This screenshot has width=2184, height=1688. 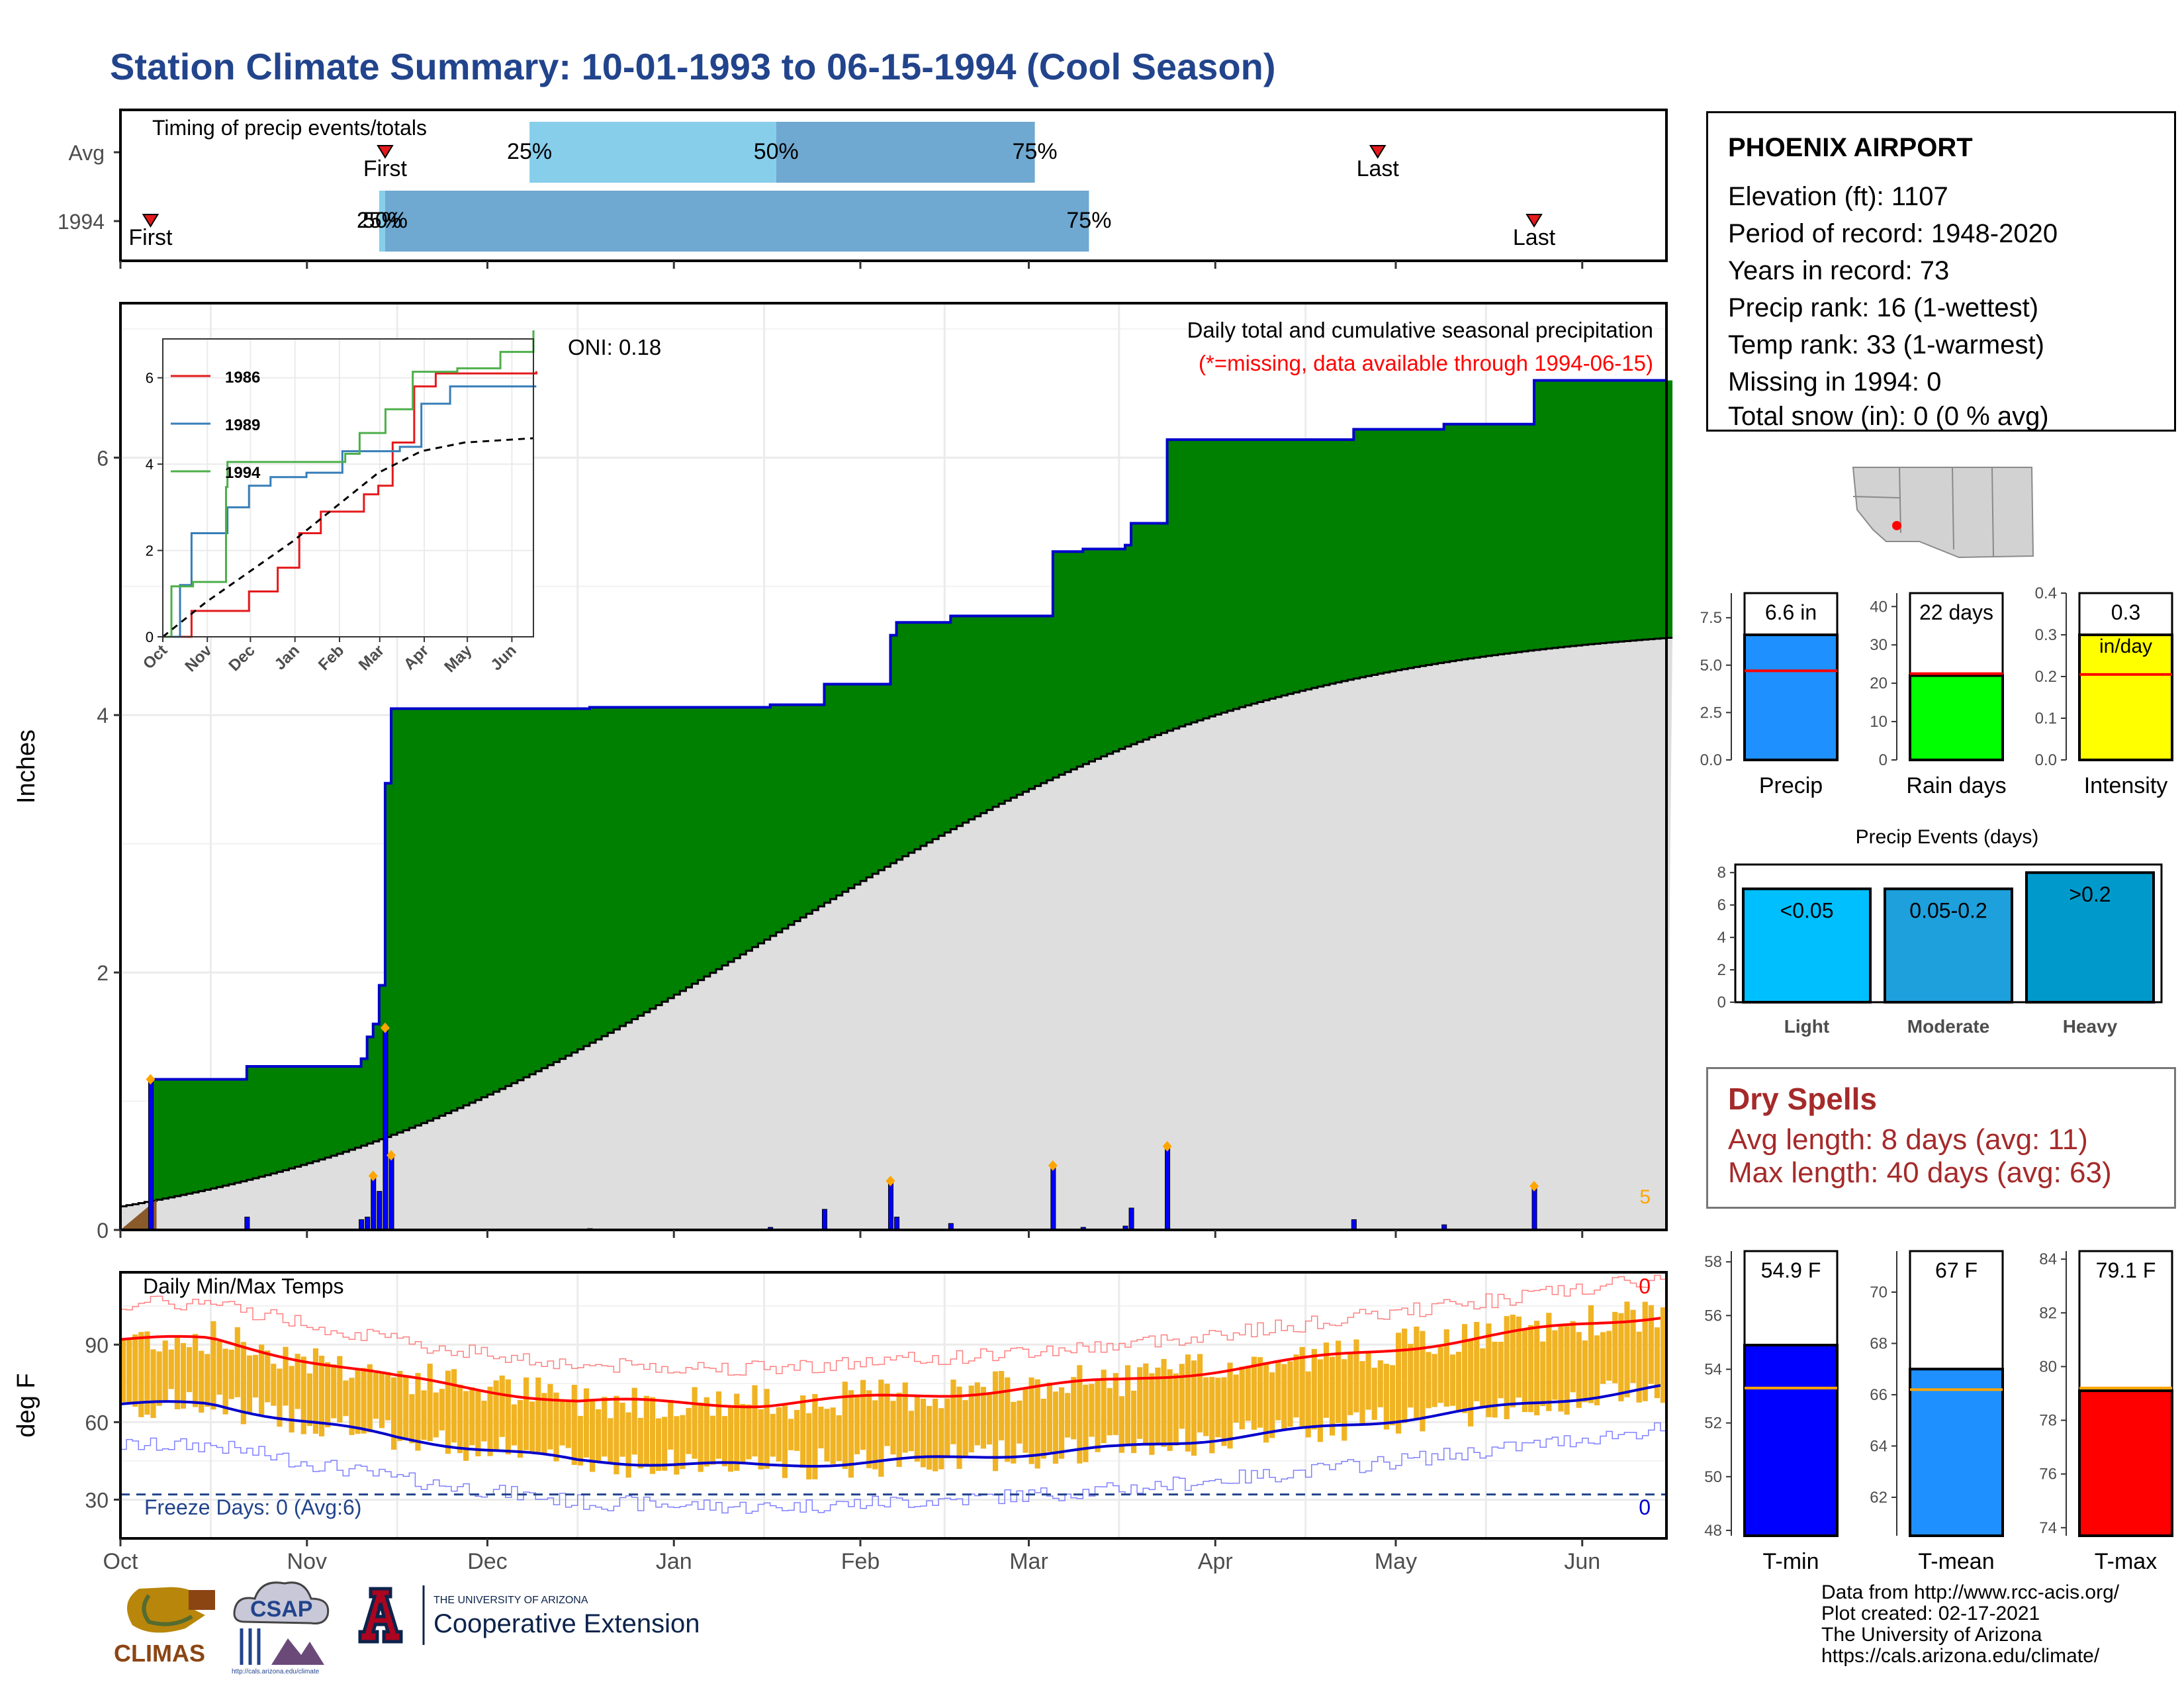 What do you see at coordinates (1035, 151) in the screenshot?
I see `timing-p75-label: 75%` at bounding box center [1035, 151].